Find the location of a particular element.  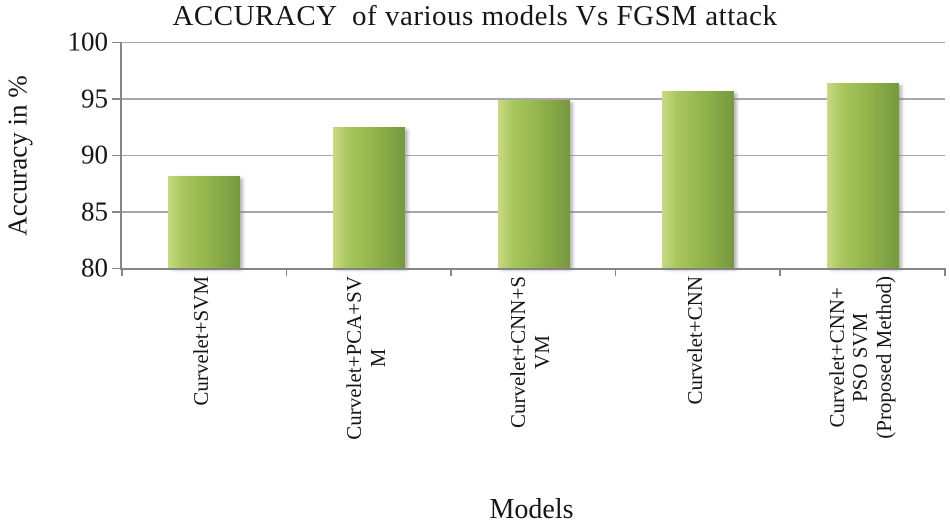

category-label-text: Curvelet+PCA+SV M is located at coordinates (366, 358).